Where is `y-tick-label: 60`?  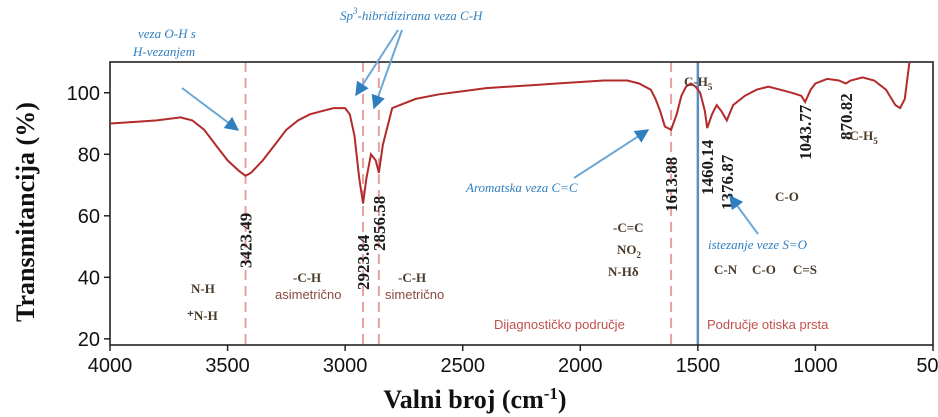
y-tick-label: 60 is located at coordinates (89, 217).